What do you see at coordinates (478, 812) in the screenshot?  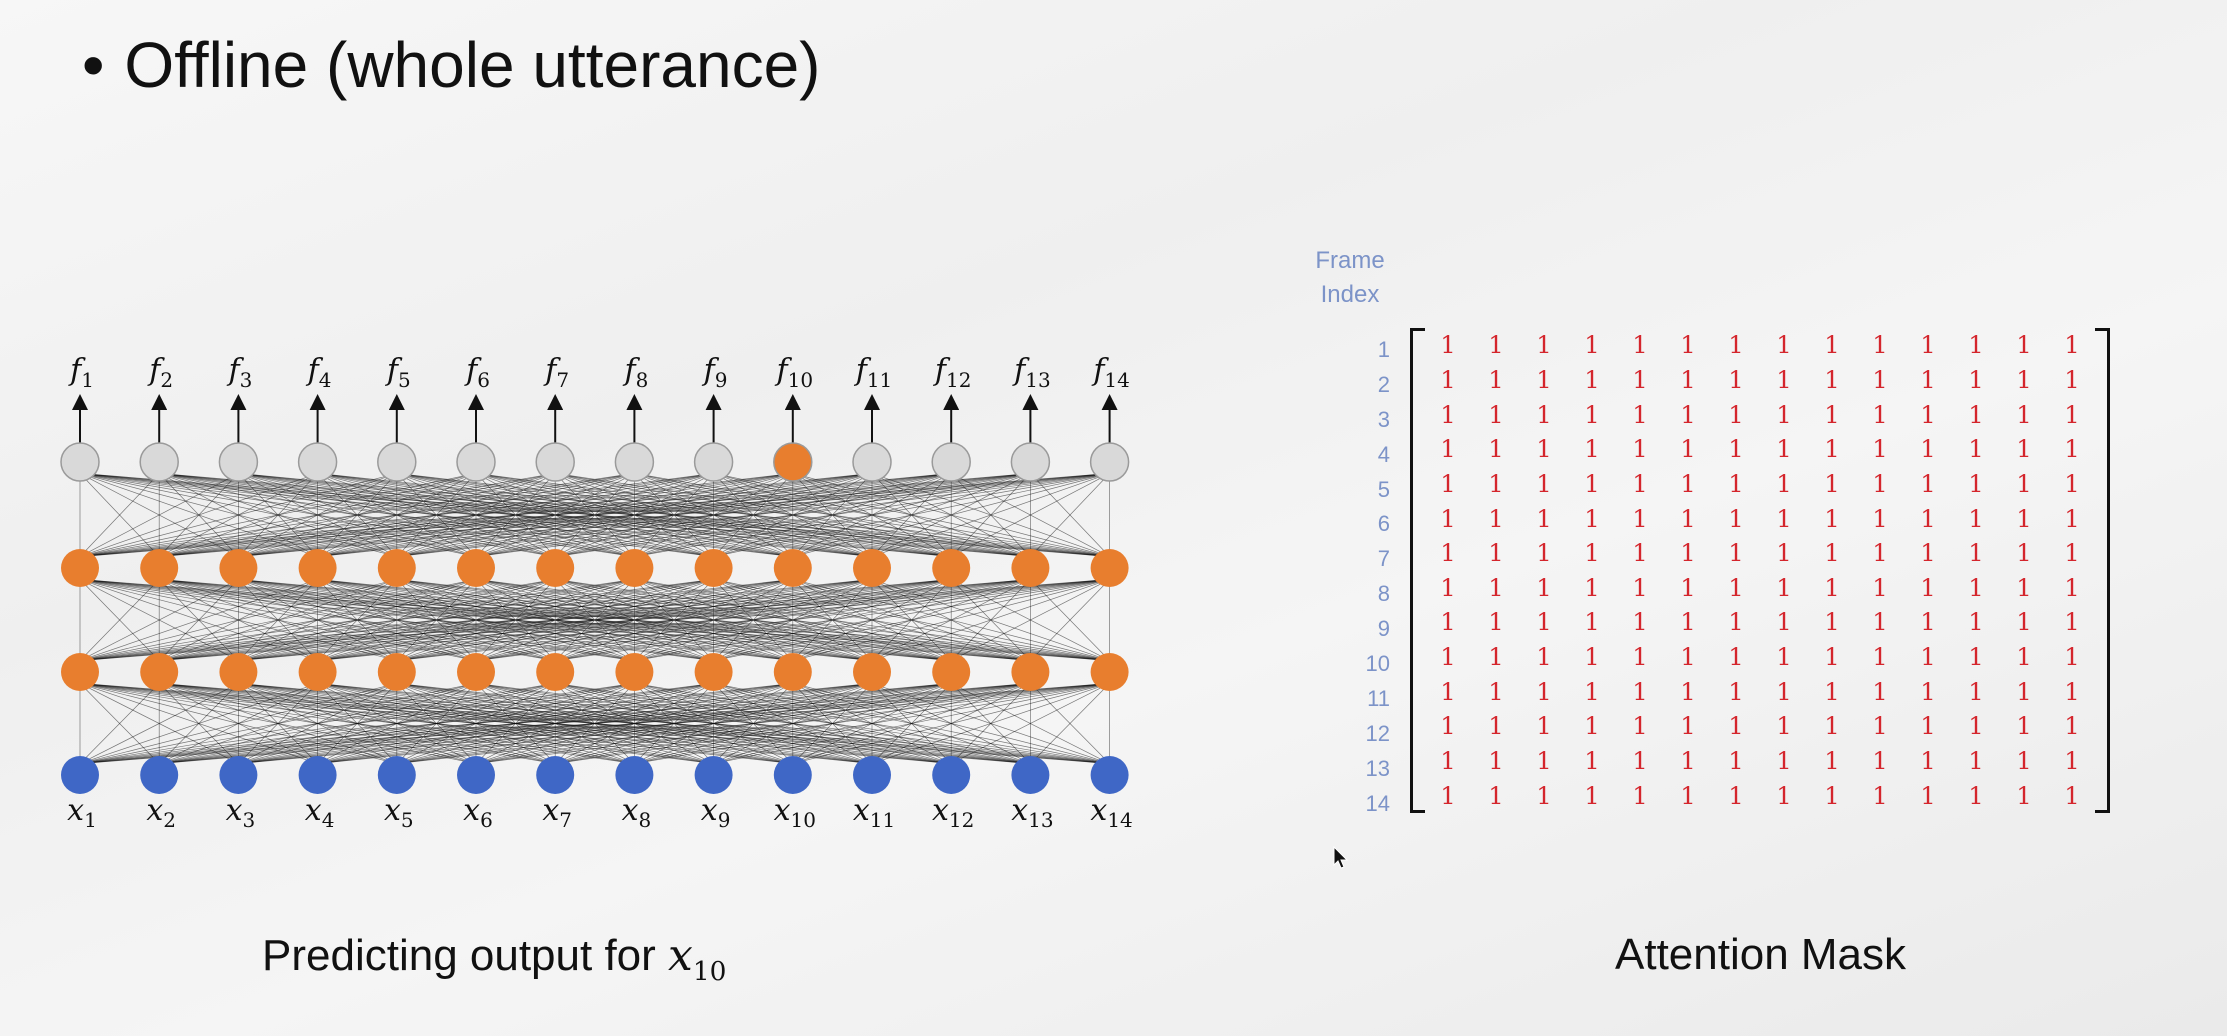 I see `input-label-6: x6` at bounding box center [478, 812].